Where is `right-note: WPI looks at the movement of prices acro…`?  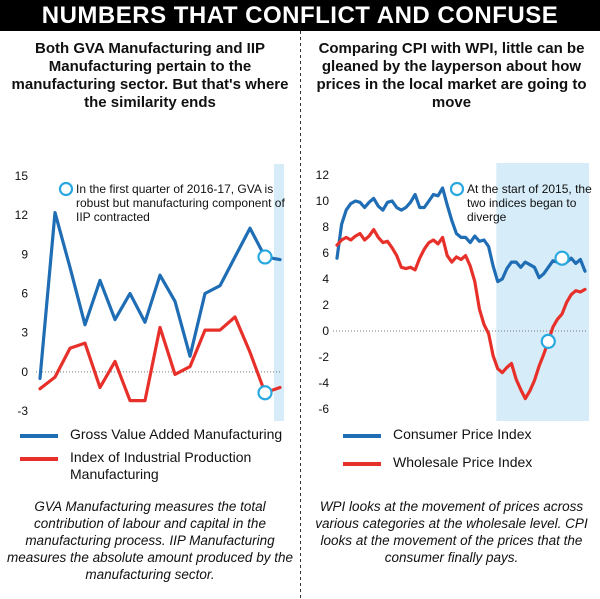 right-note: WPI looks at the movement of prices acro… is located at coordinates (451, 532).